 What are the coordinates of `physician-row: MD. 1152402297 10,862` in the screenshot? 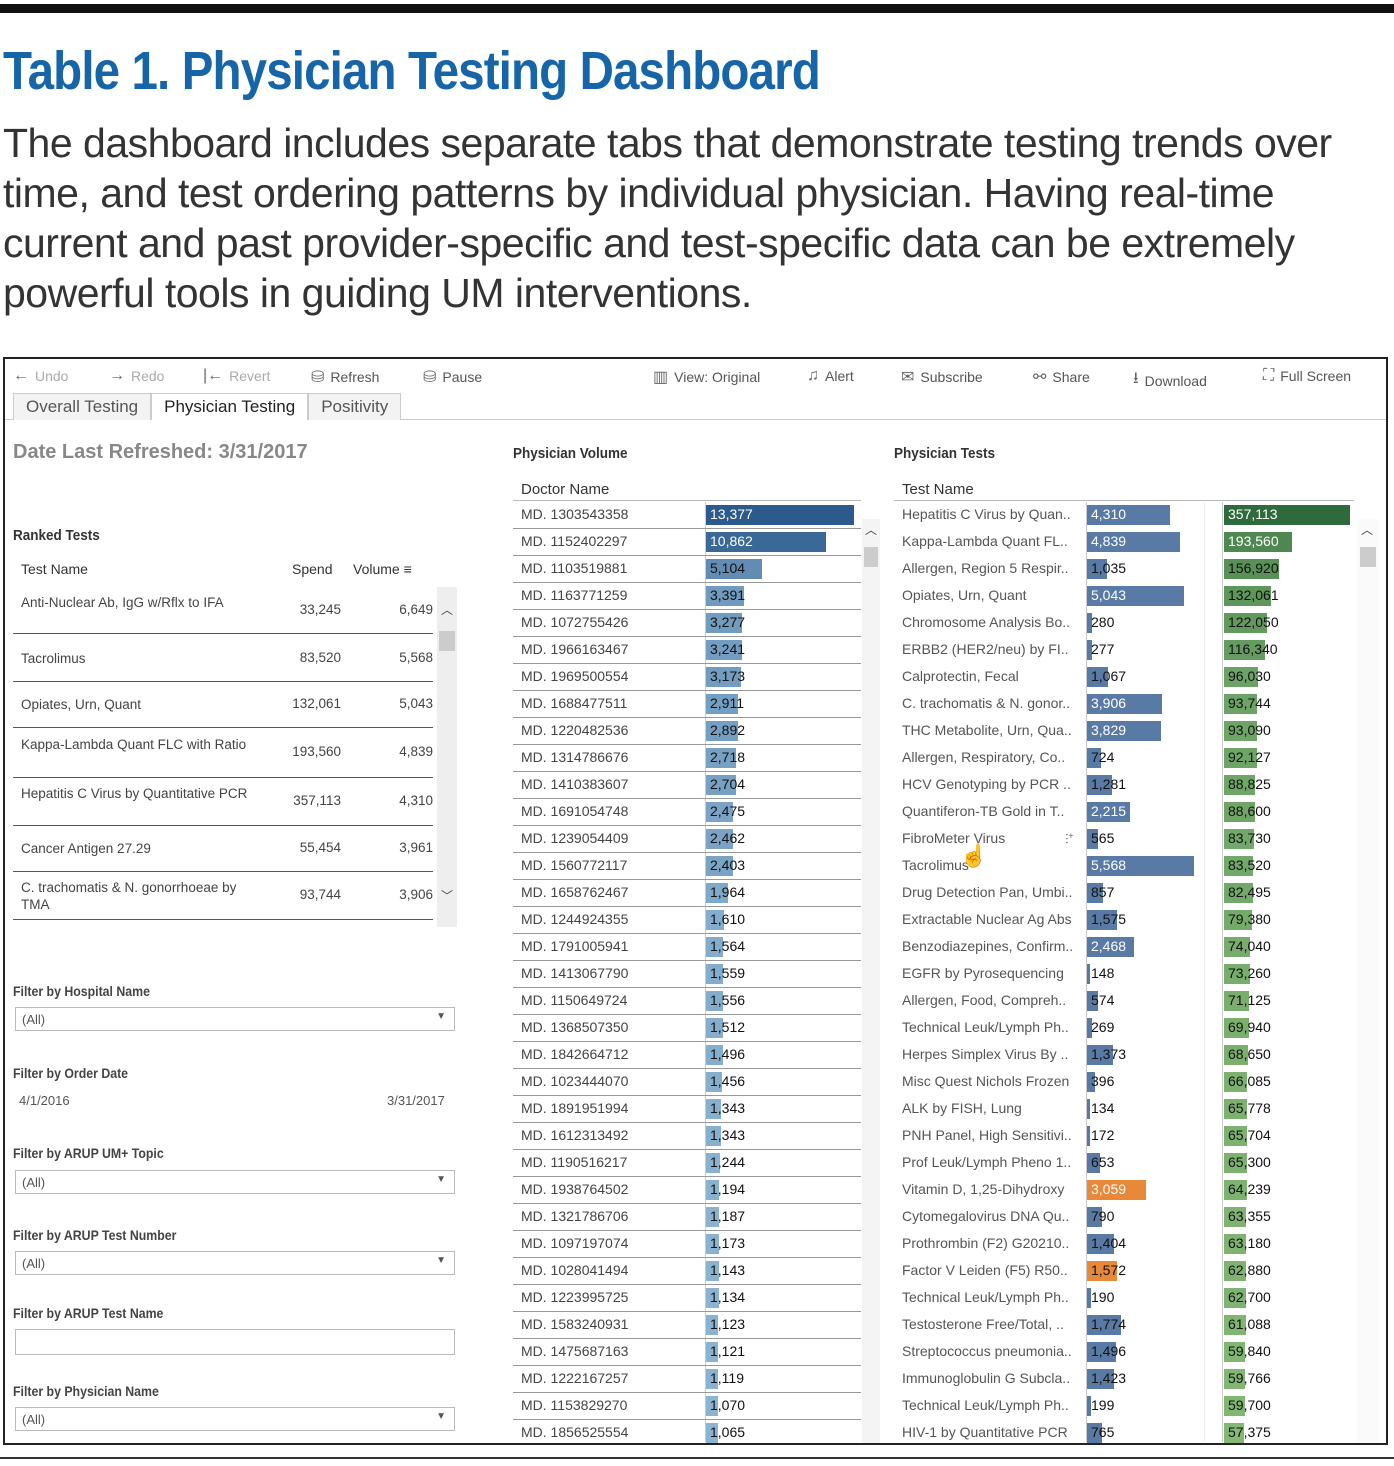 It's located at (687, 542).